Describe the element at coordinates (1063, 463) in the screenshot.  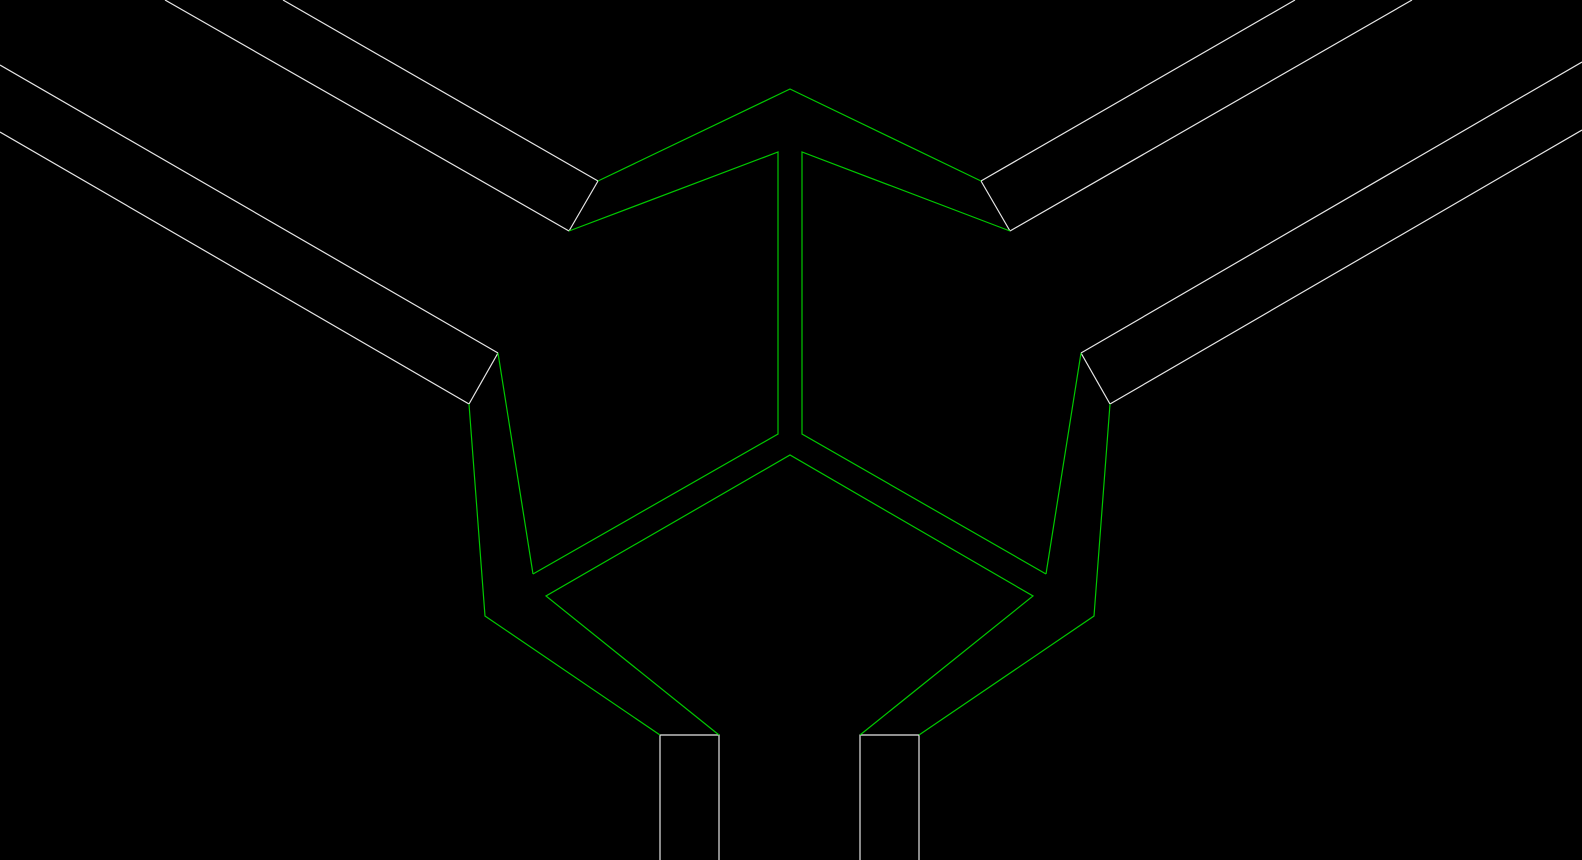
I see `hub-right-outer-wall` at that location.